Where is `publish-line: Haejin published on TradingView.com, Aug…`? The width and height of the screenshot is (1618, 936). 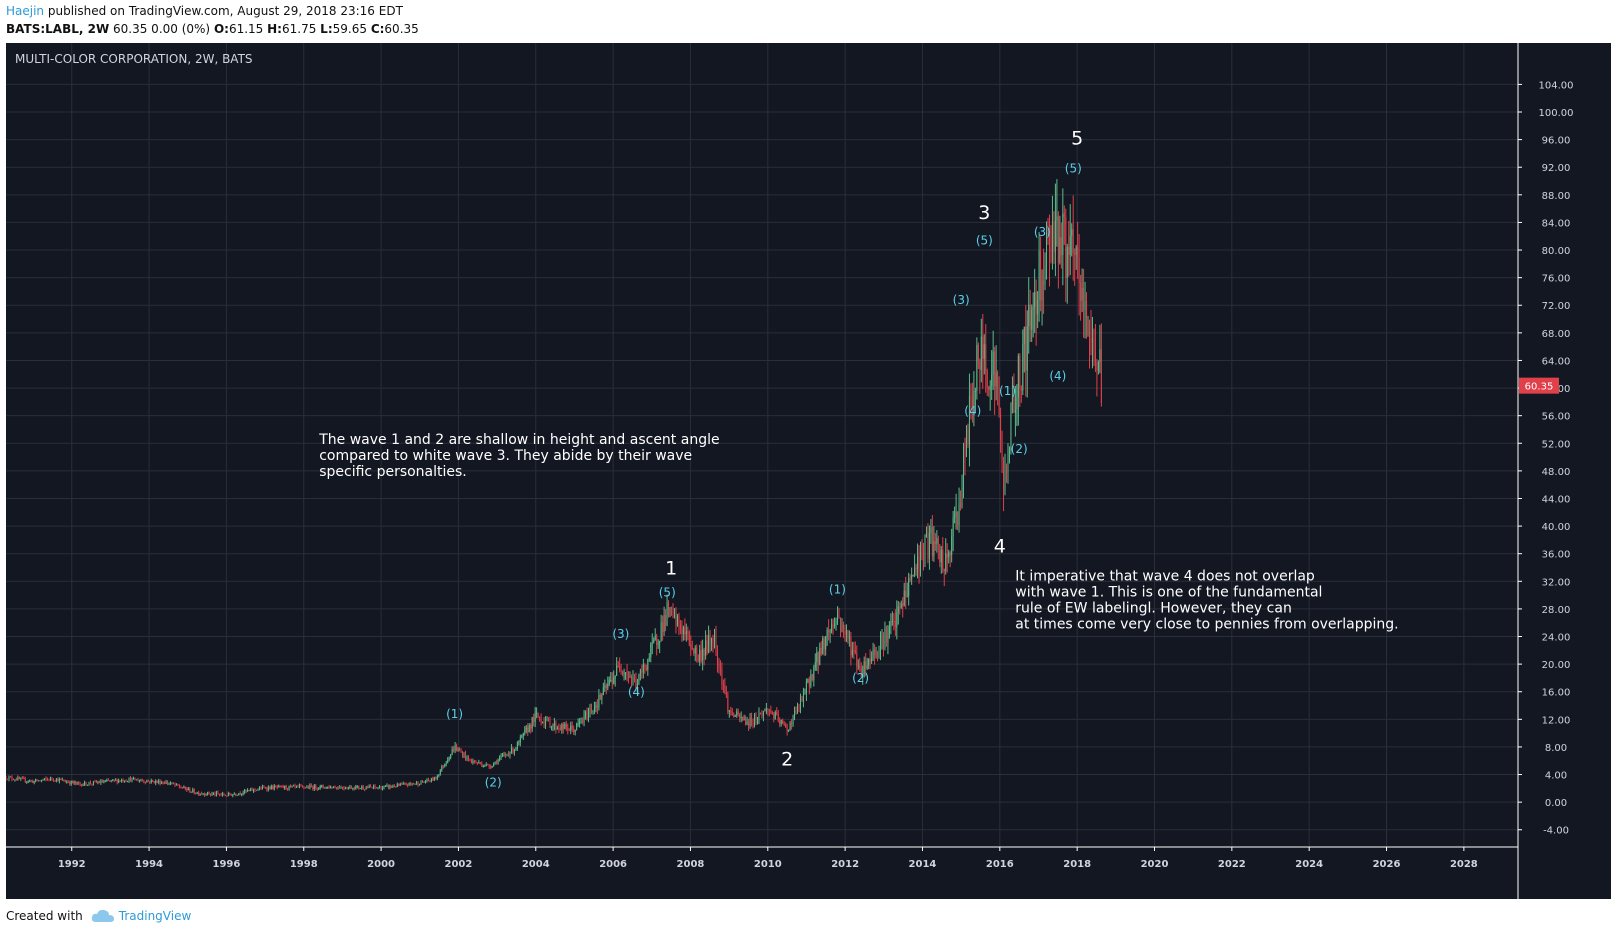
publish-line: Haejin published on TradingView.com, Aug… is located at coordinates (204, 11).